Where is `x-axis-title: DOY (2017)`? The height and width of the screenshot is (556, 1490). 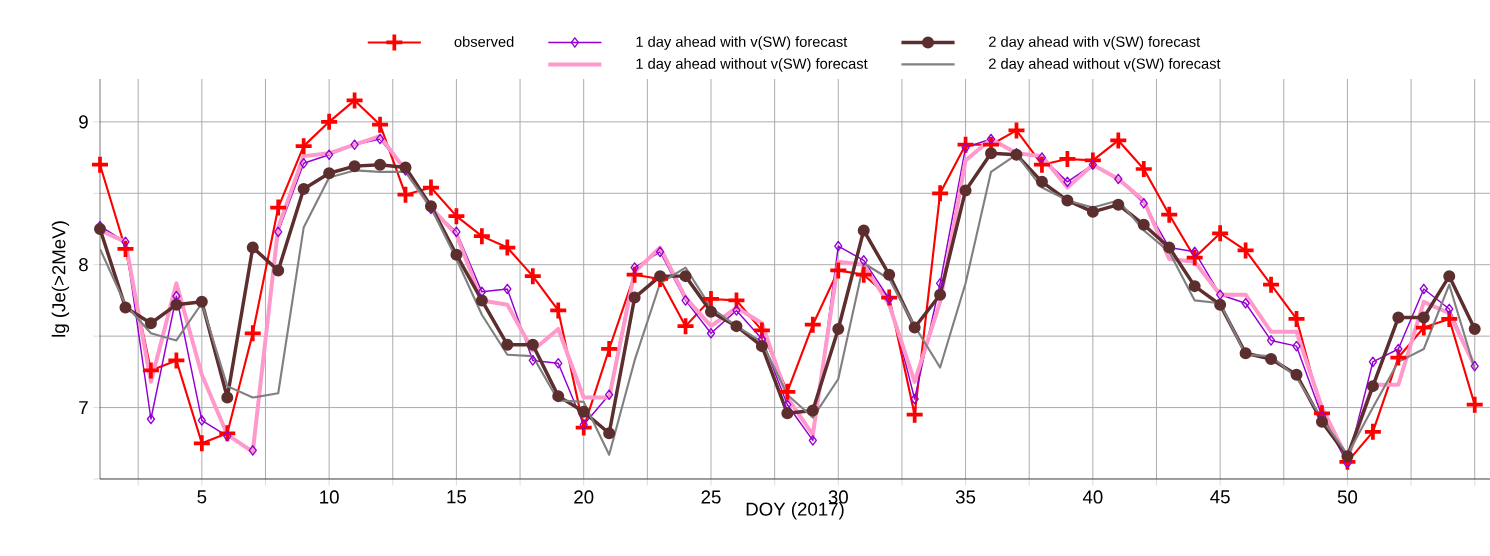
x-axis-title: DOY (2017) is located at coordinates (795, 511).